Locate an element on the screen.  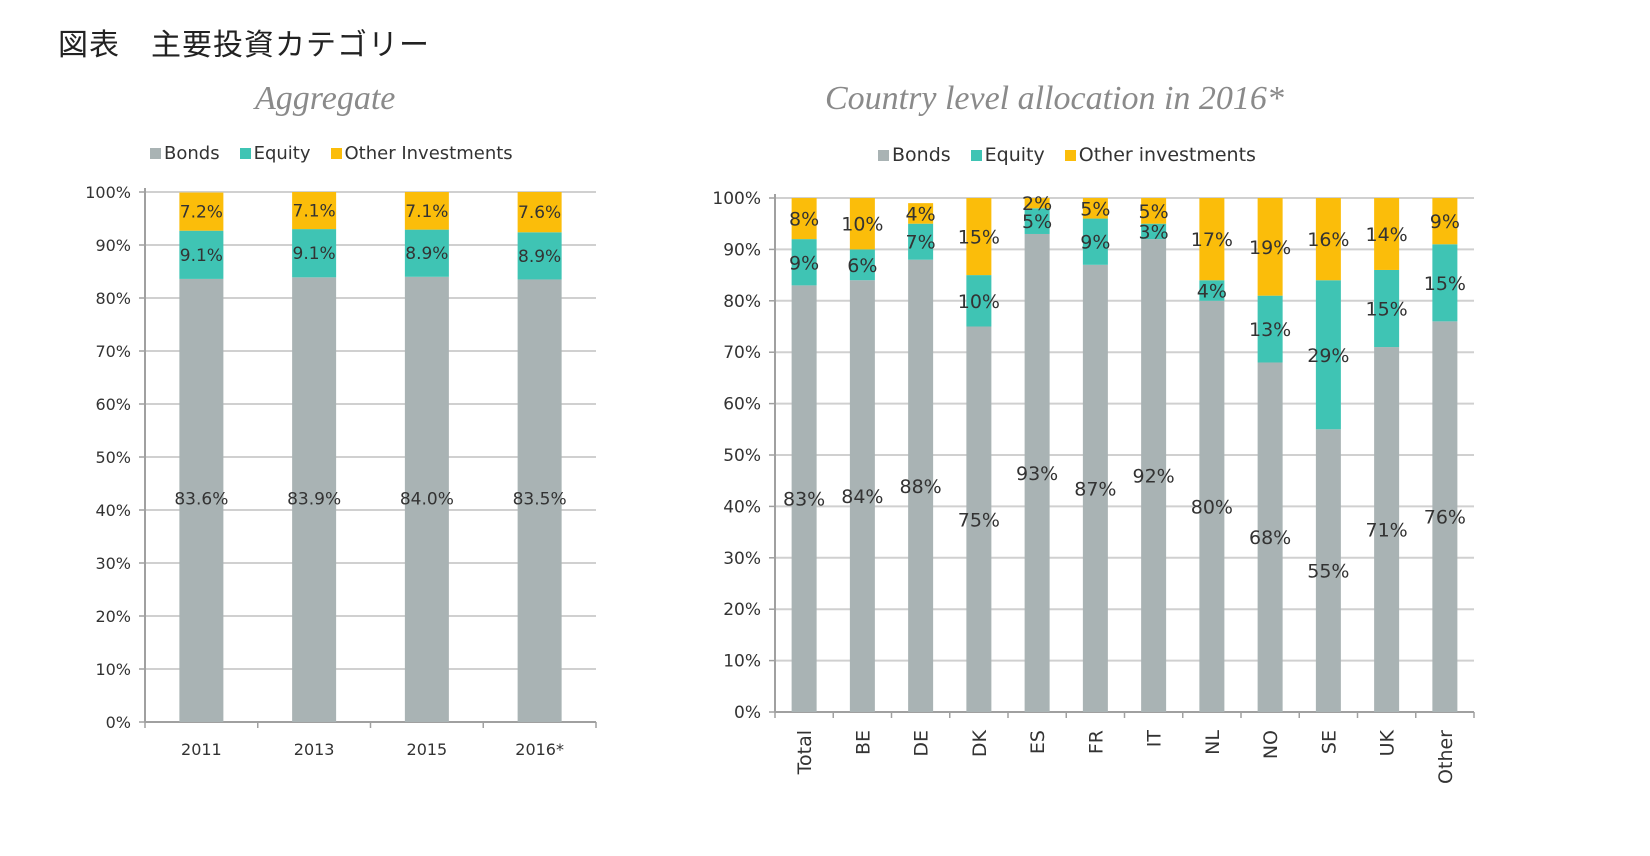
aggregate-bar-equity is located at coordinates (201, 254).